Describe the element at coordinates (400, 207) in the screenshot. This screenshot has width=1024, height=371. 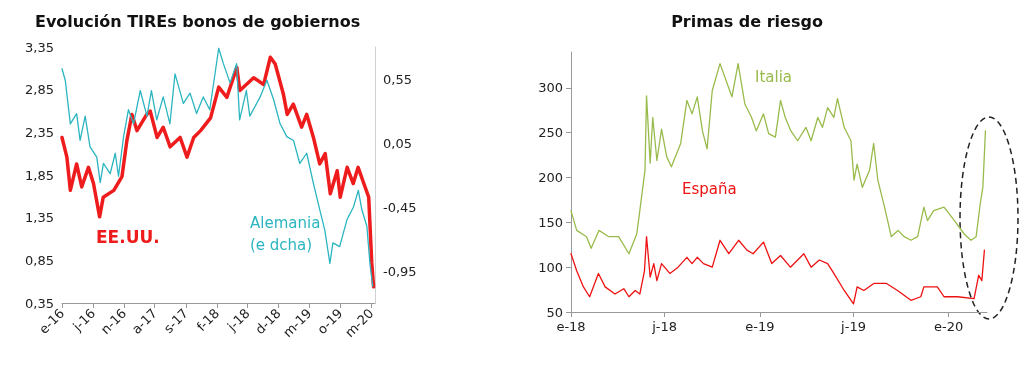
I see `y2-tick-label: -0,45` at that location.